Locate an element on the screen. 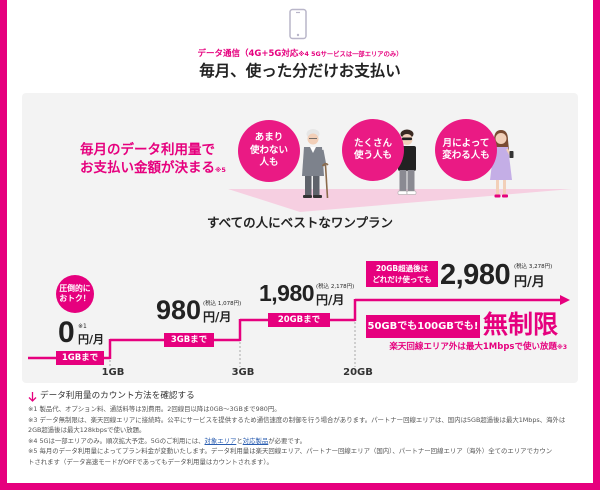 This screenshot has width=600, height=490. data-usage-count-link: データ利用量のカウント方法を確認する is located at coordinates (117, 396).